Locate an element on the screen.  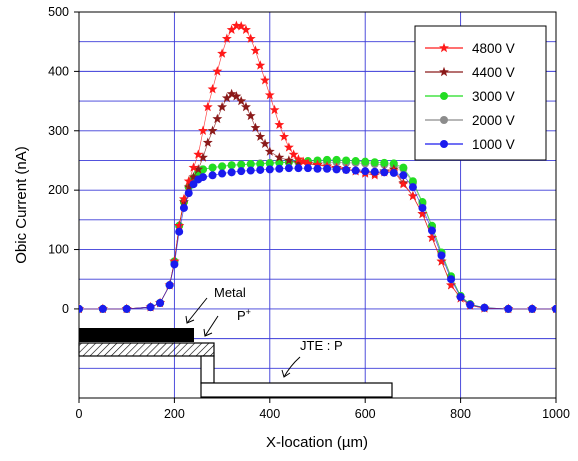
x-tick-label: 0 is located at coordinates (79, 414).